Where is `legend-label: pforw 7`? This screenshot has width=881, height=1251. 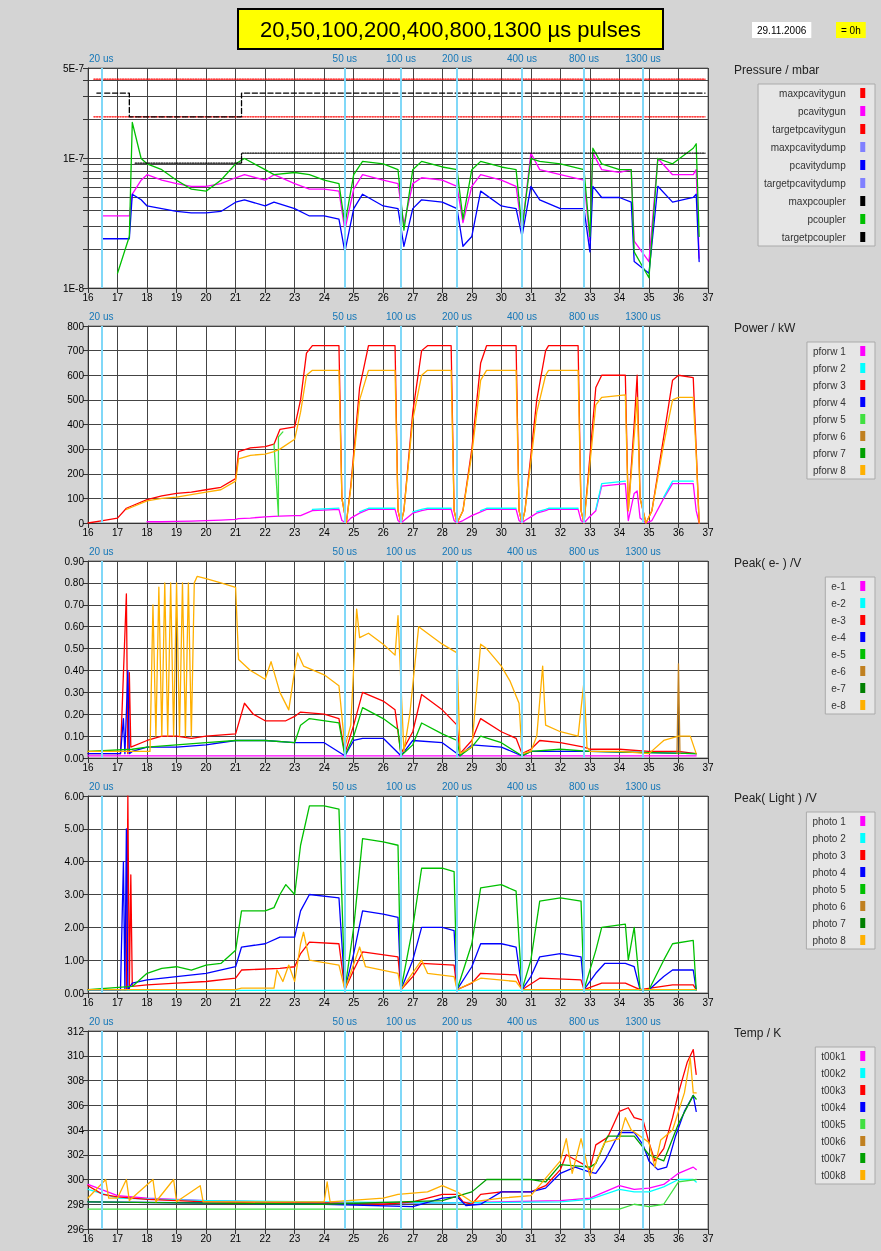 legend-label: pforw 7 is located at coordinates (829, 453).